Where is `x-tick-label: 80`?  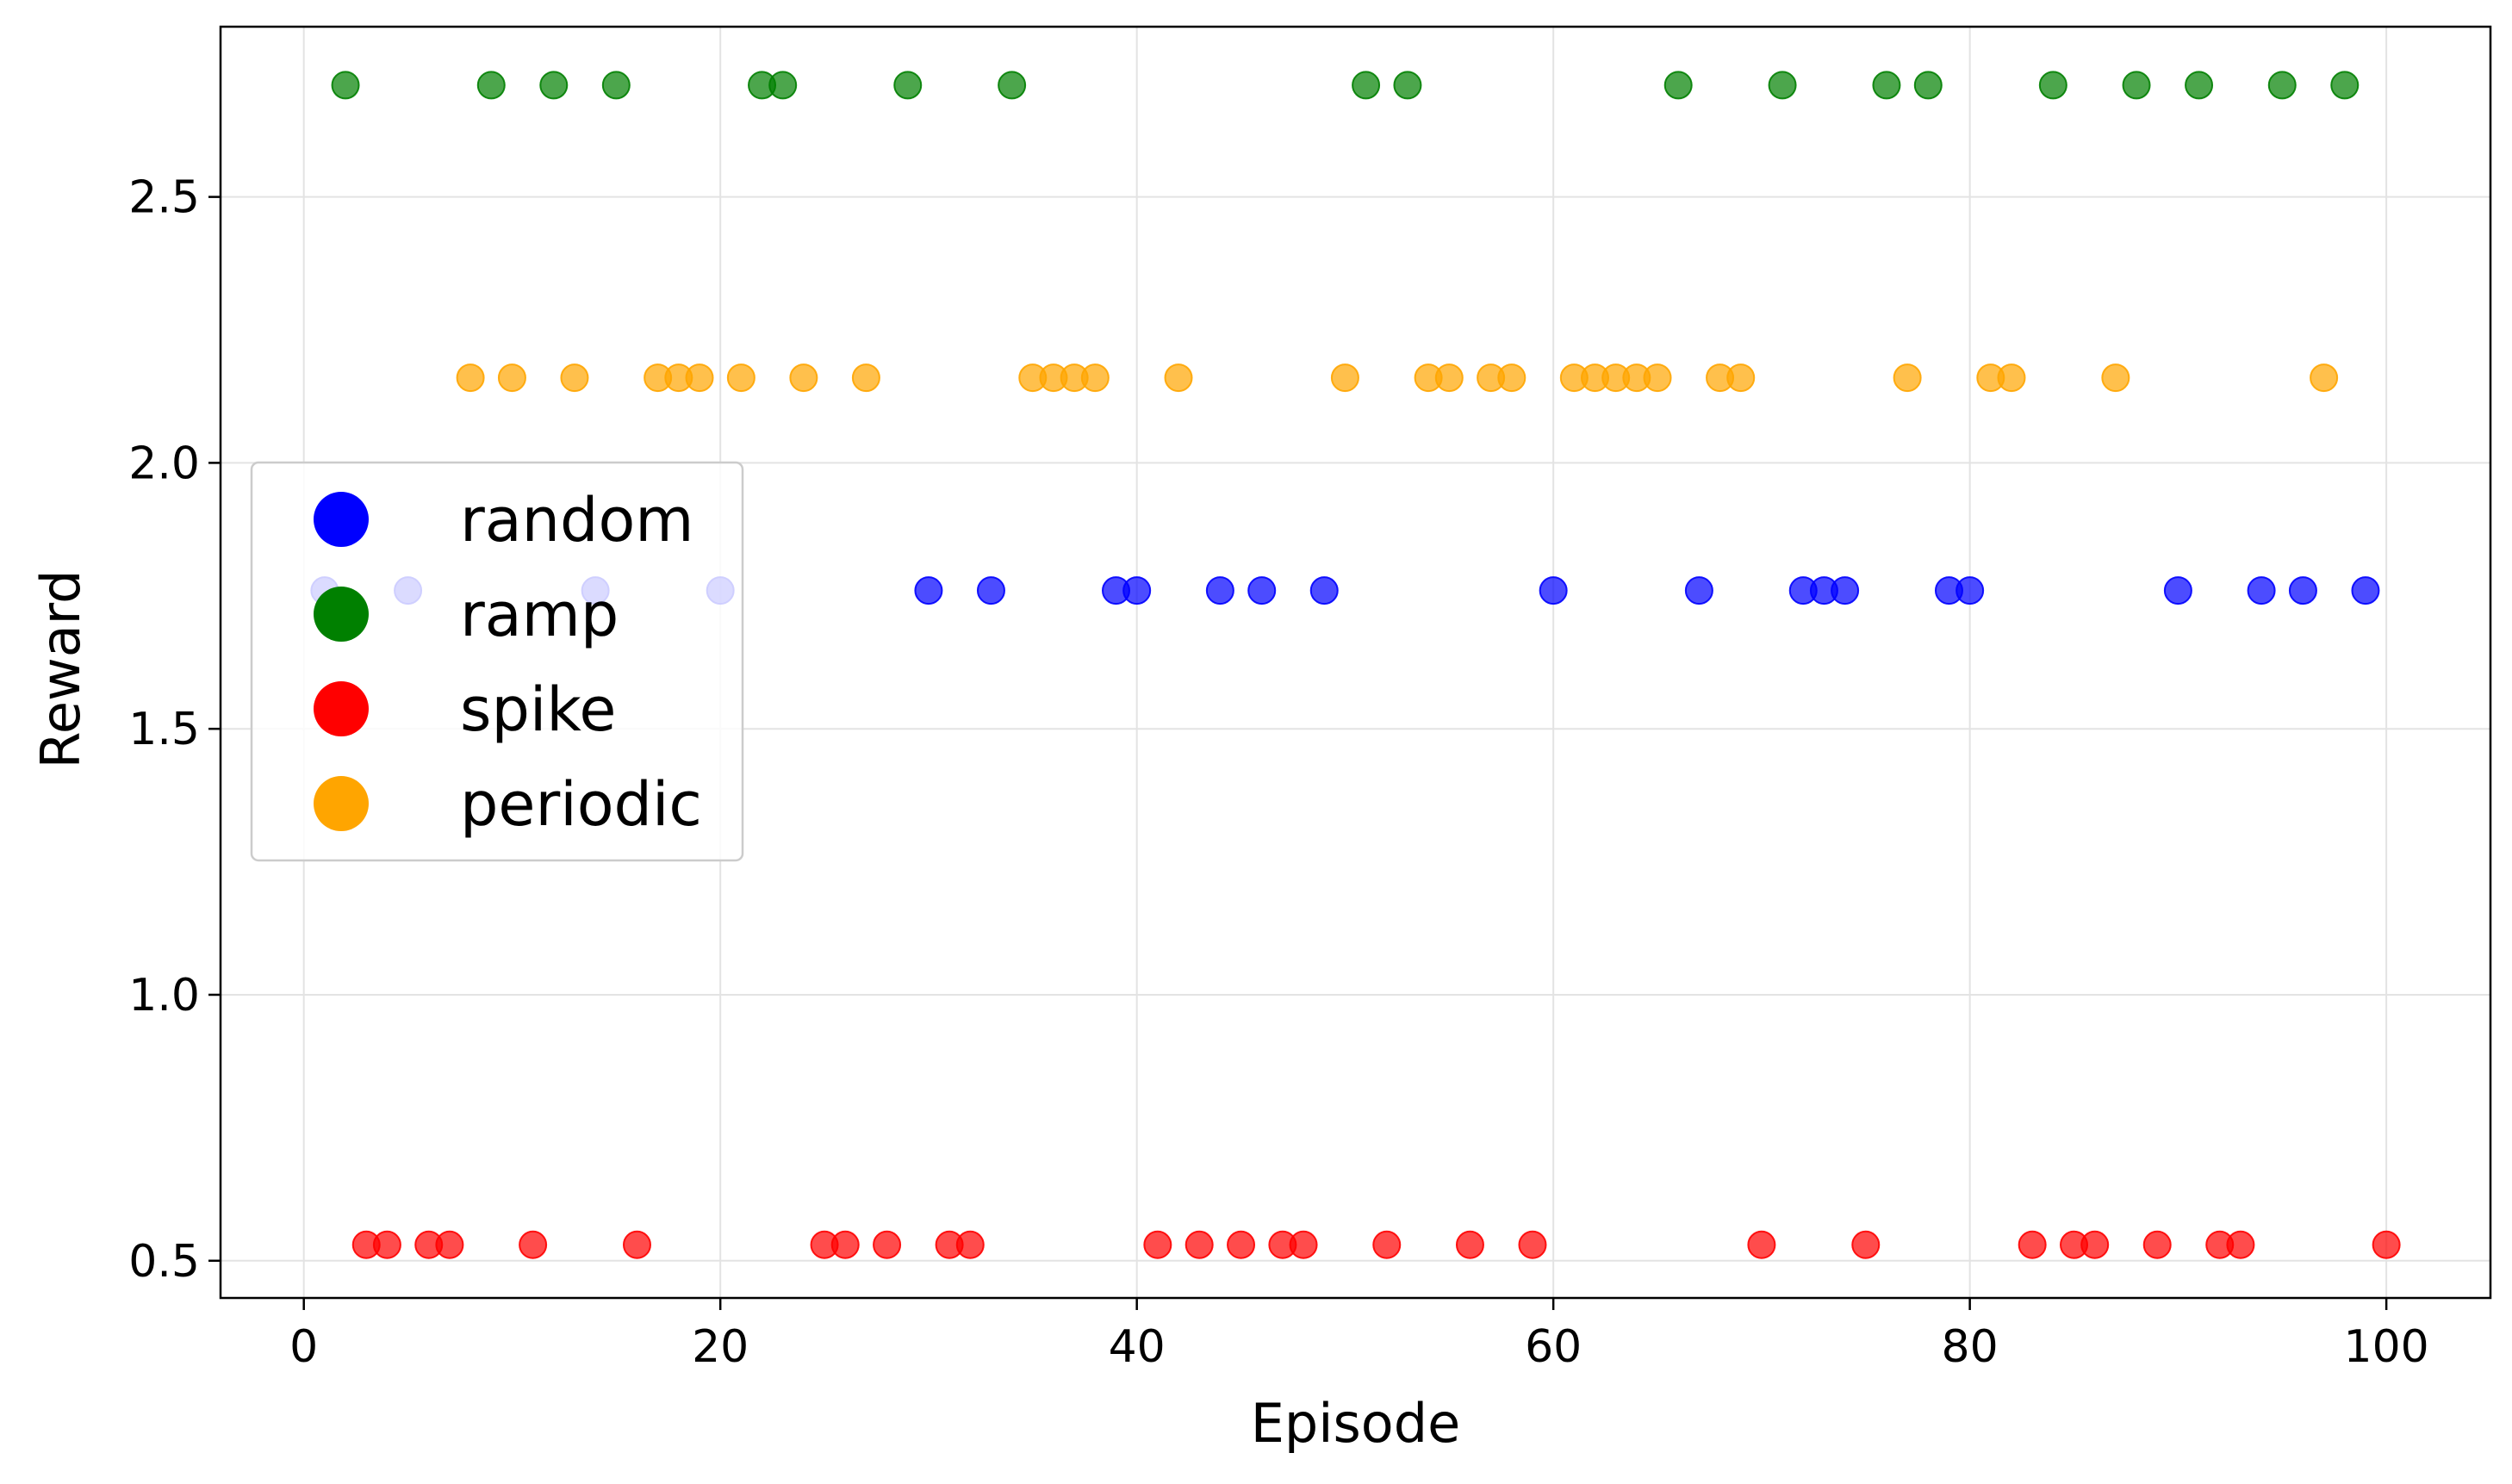
x-tick-label: 80 is located at coordinates (1971, 1347).